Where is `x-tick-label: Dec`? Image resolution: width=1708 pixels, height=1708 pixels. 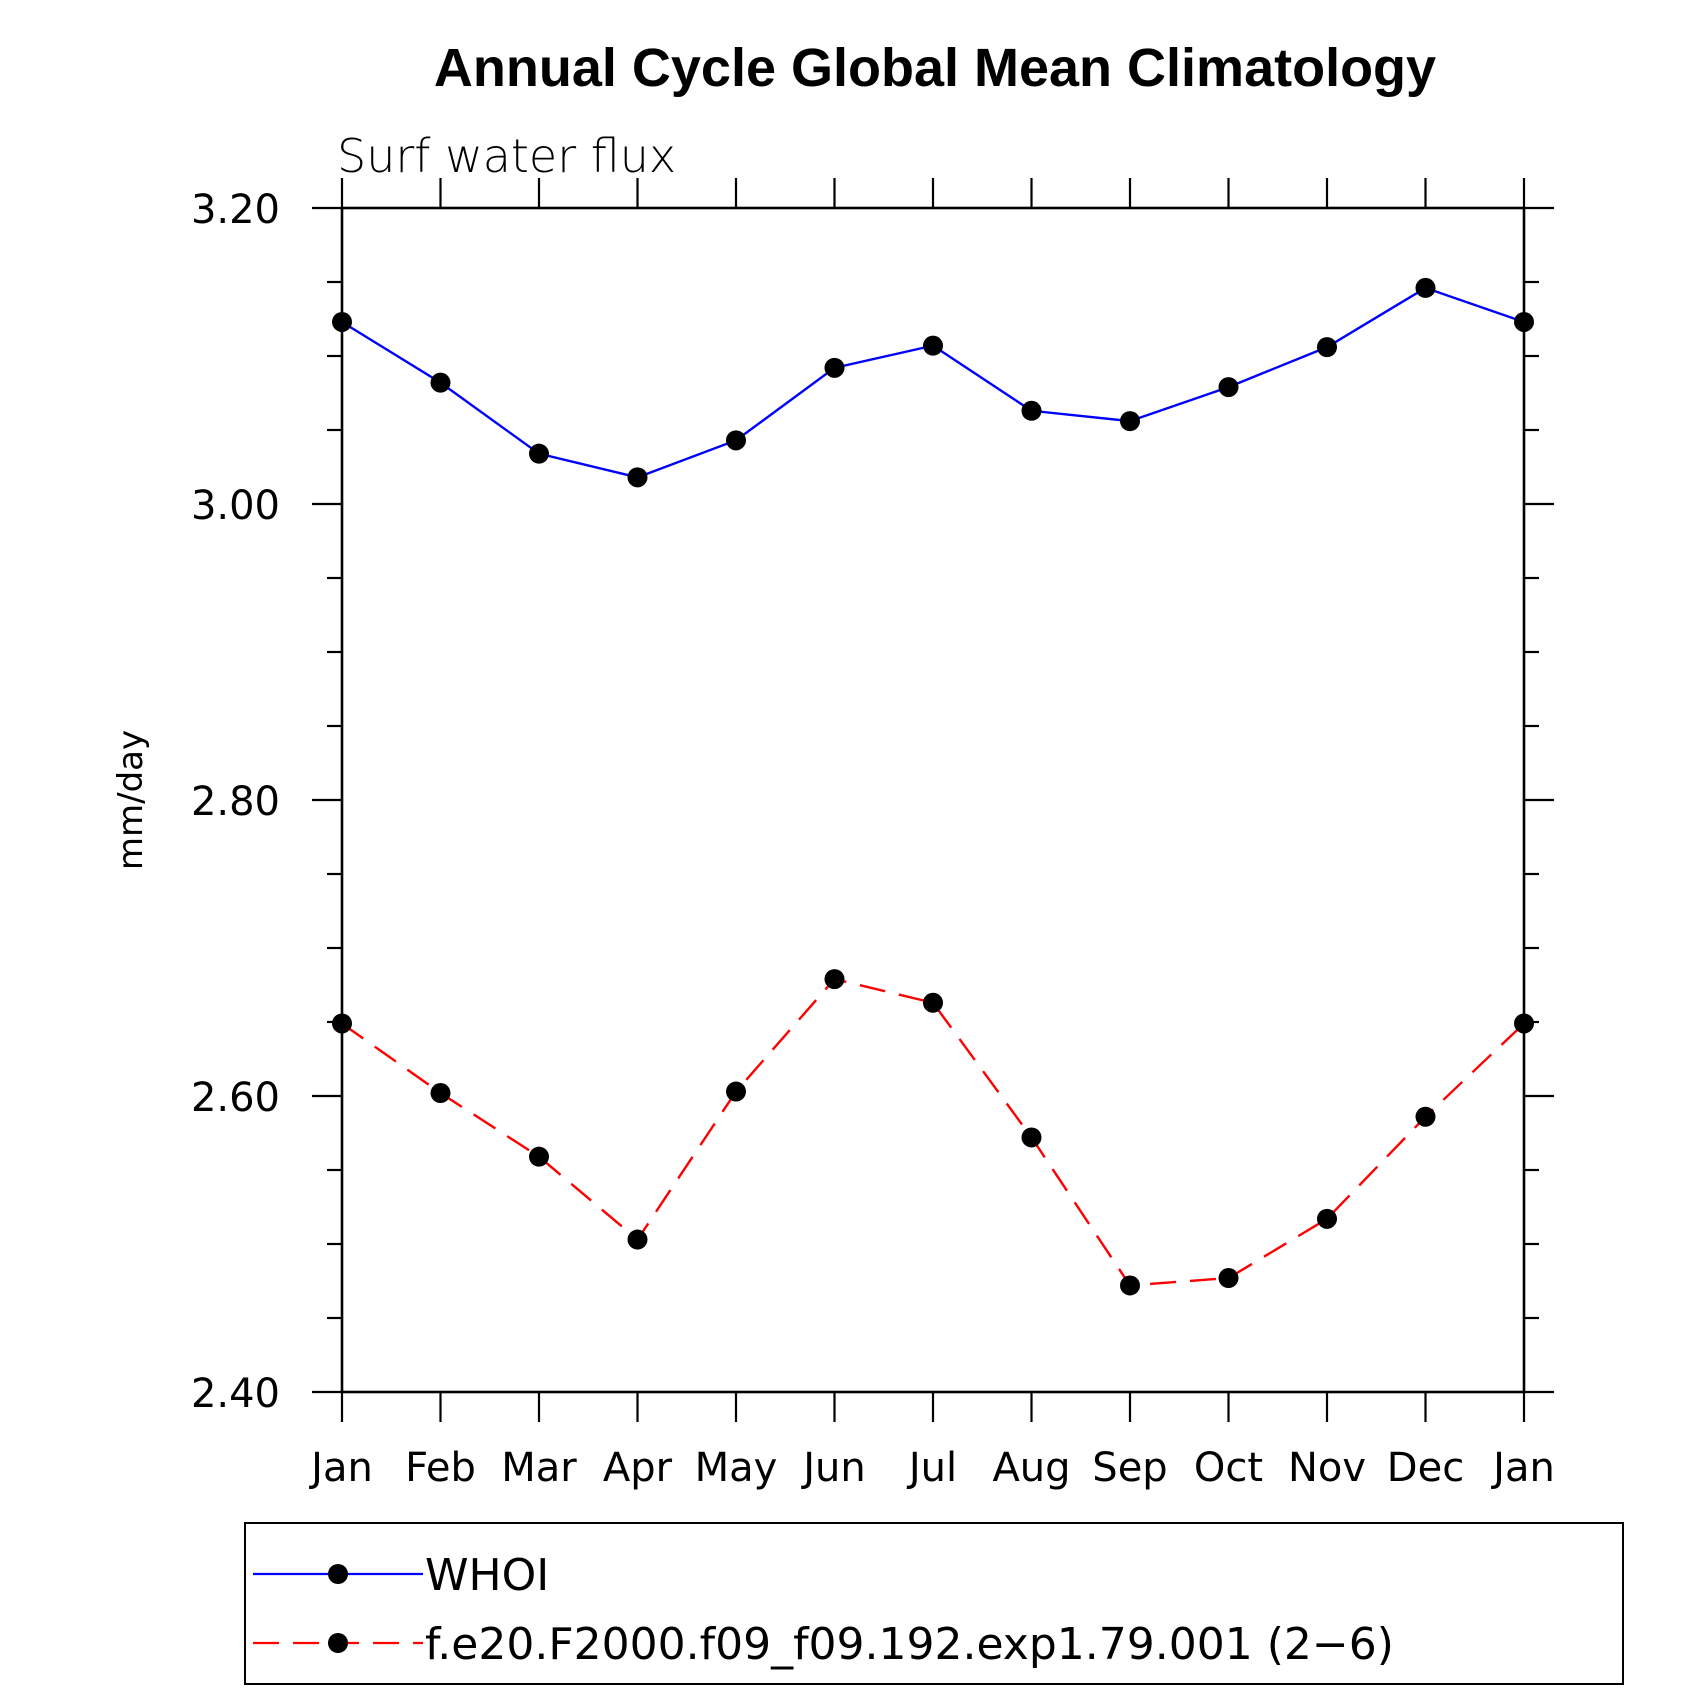 x-tick-label: Dec is located at coordinates (1425, 1468).